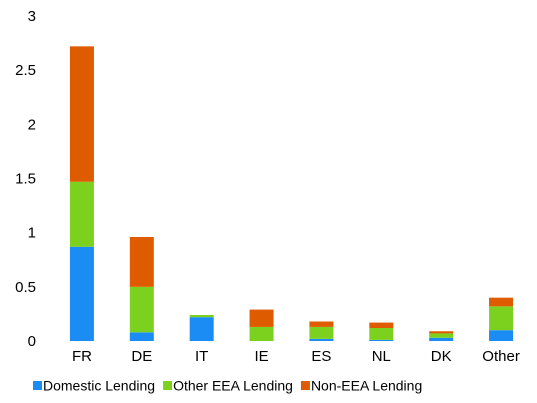  I want to click on x-tick-label: DE, so click(141, 356).